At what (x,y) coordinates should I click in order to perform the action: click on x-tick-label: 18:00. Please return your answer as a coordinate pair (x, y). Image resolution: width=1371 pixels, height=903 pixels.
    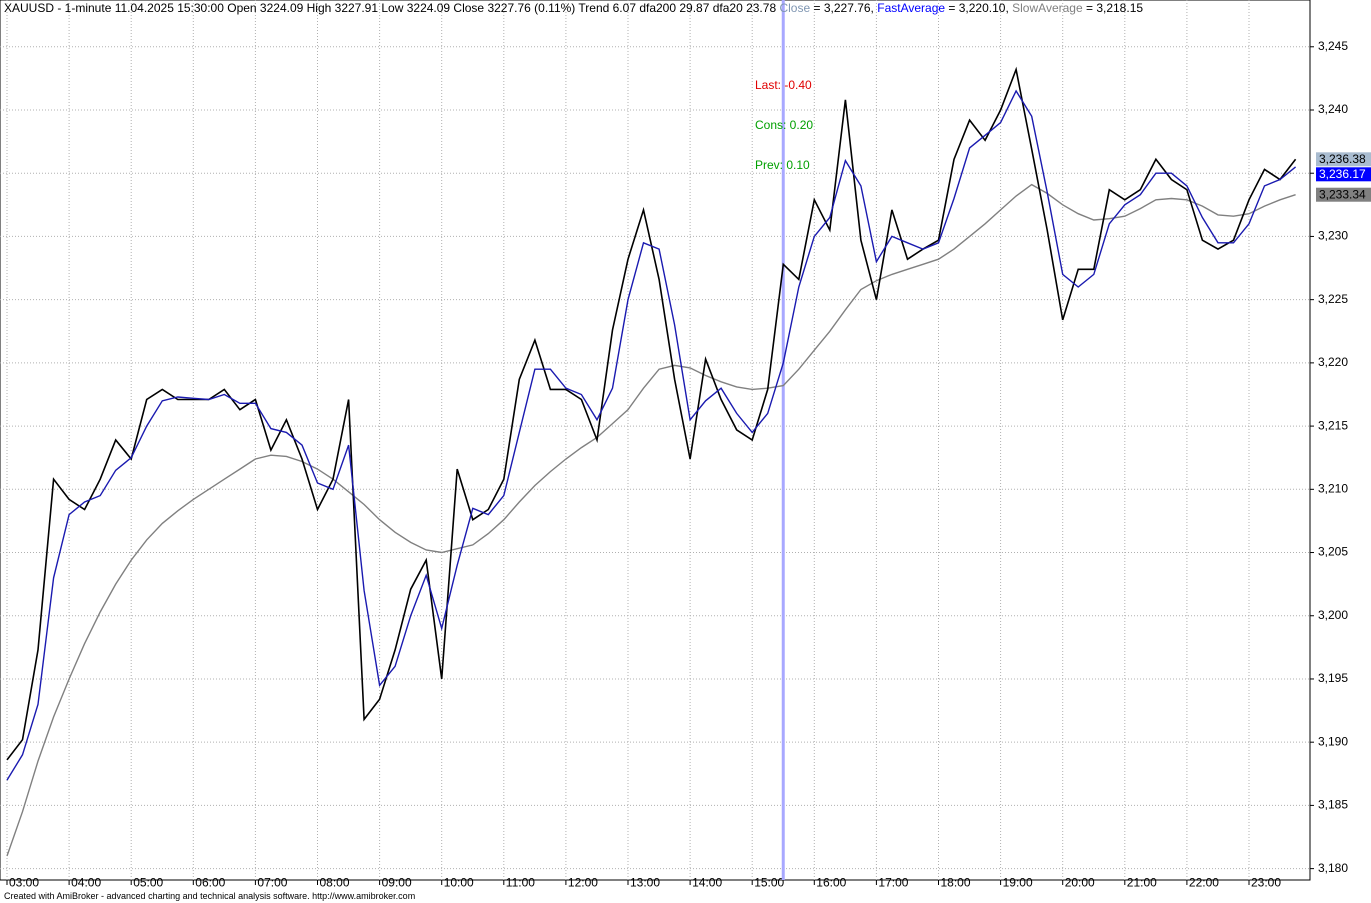
    Looking at the image, I should click on (956, 883).